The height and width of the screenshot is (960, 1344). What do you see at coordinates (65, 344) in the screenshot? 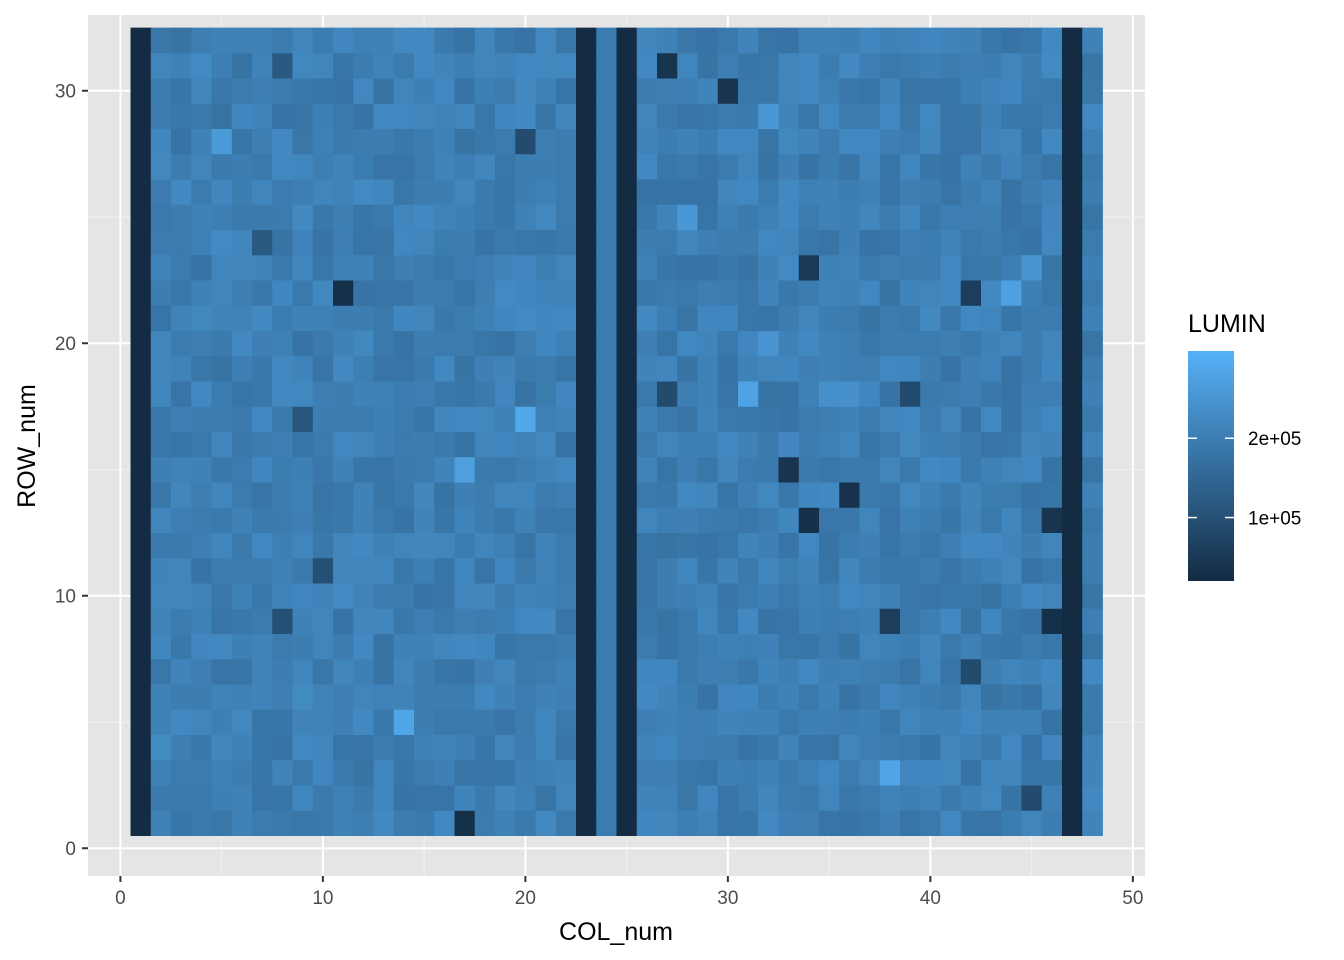
I see `y-tick-label: 20` at bounding box center [65, 344].